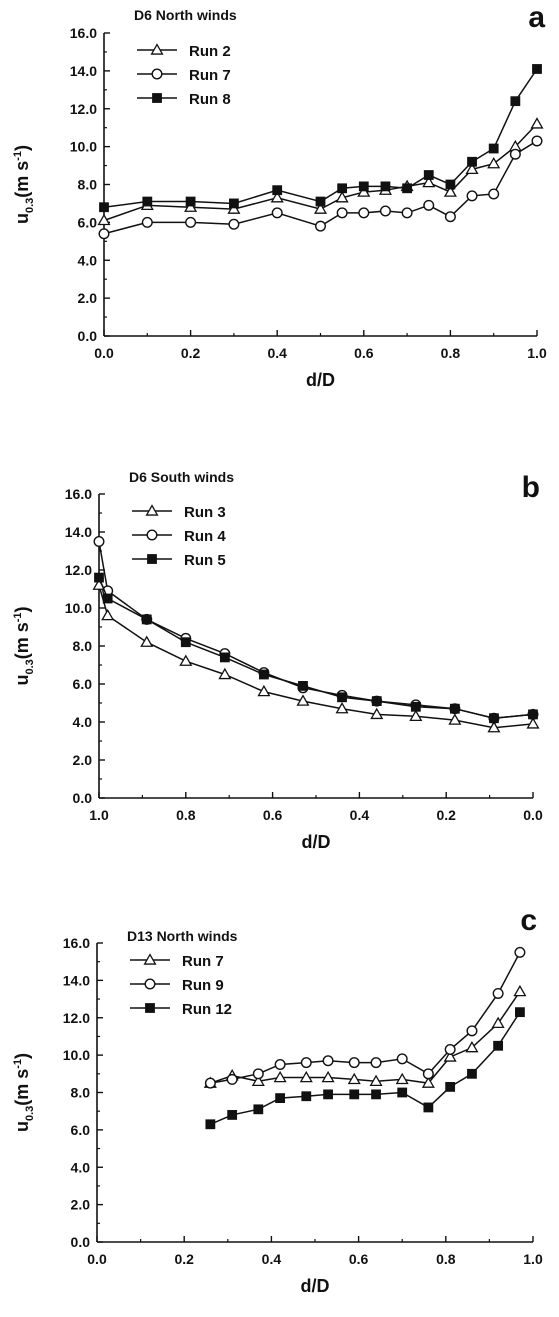  I want to click on panel-b-title: D6 South winds, so click(181, 477).